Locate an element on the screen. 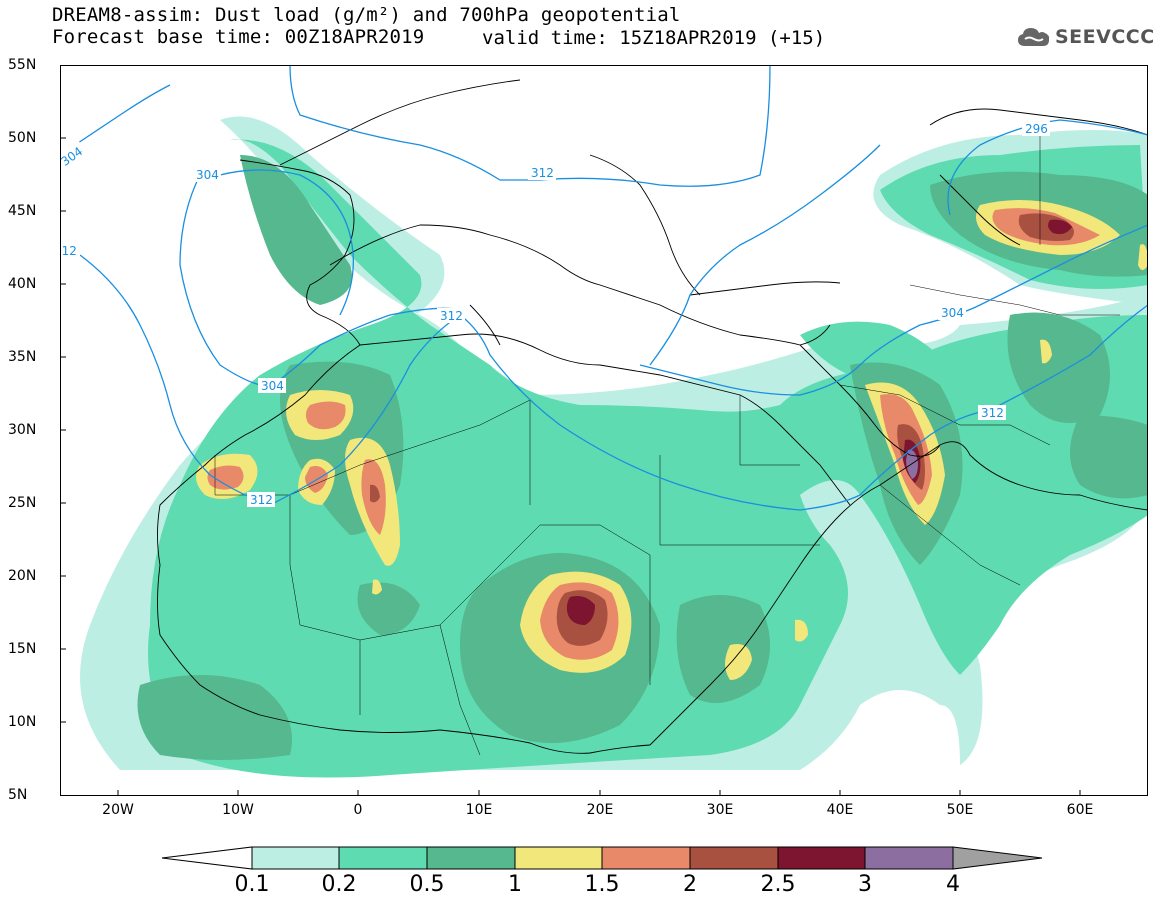 The image size is (1165, 907). valid-time: valid time: 15Z18APR2019 (+15) is located at coordinates (654, 38).